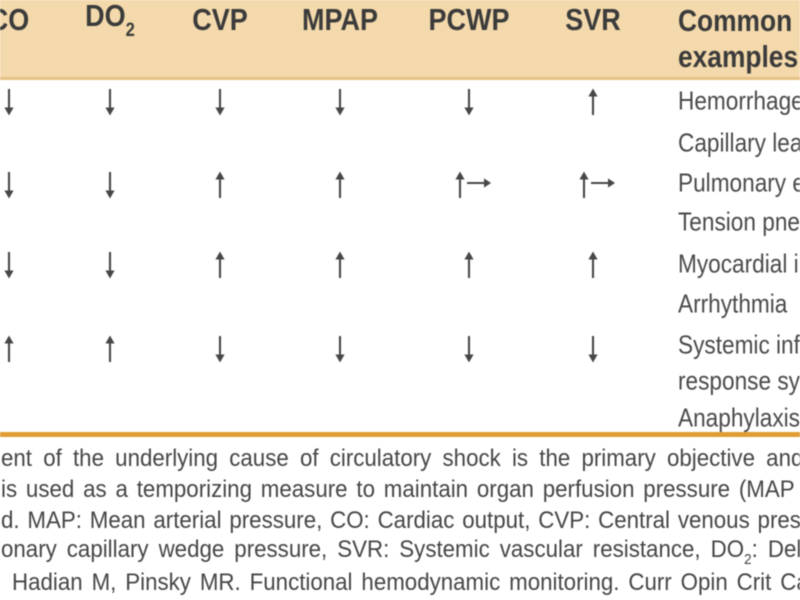 The height and width of the screenshot is (600, 800). I want to click on header-label: MPAP, so click(340, 19).